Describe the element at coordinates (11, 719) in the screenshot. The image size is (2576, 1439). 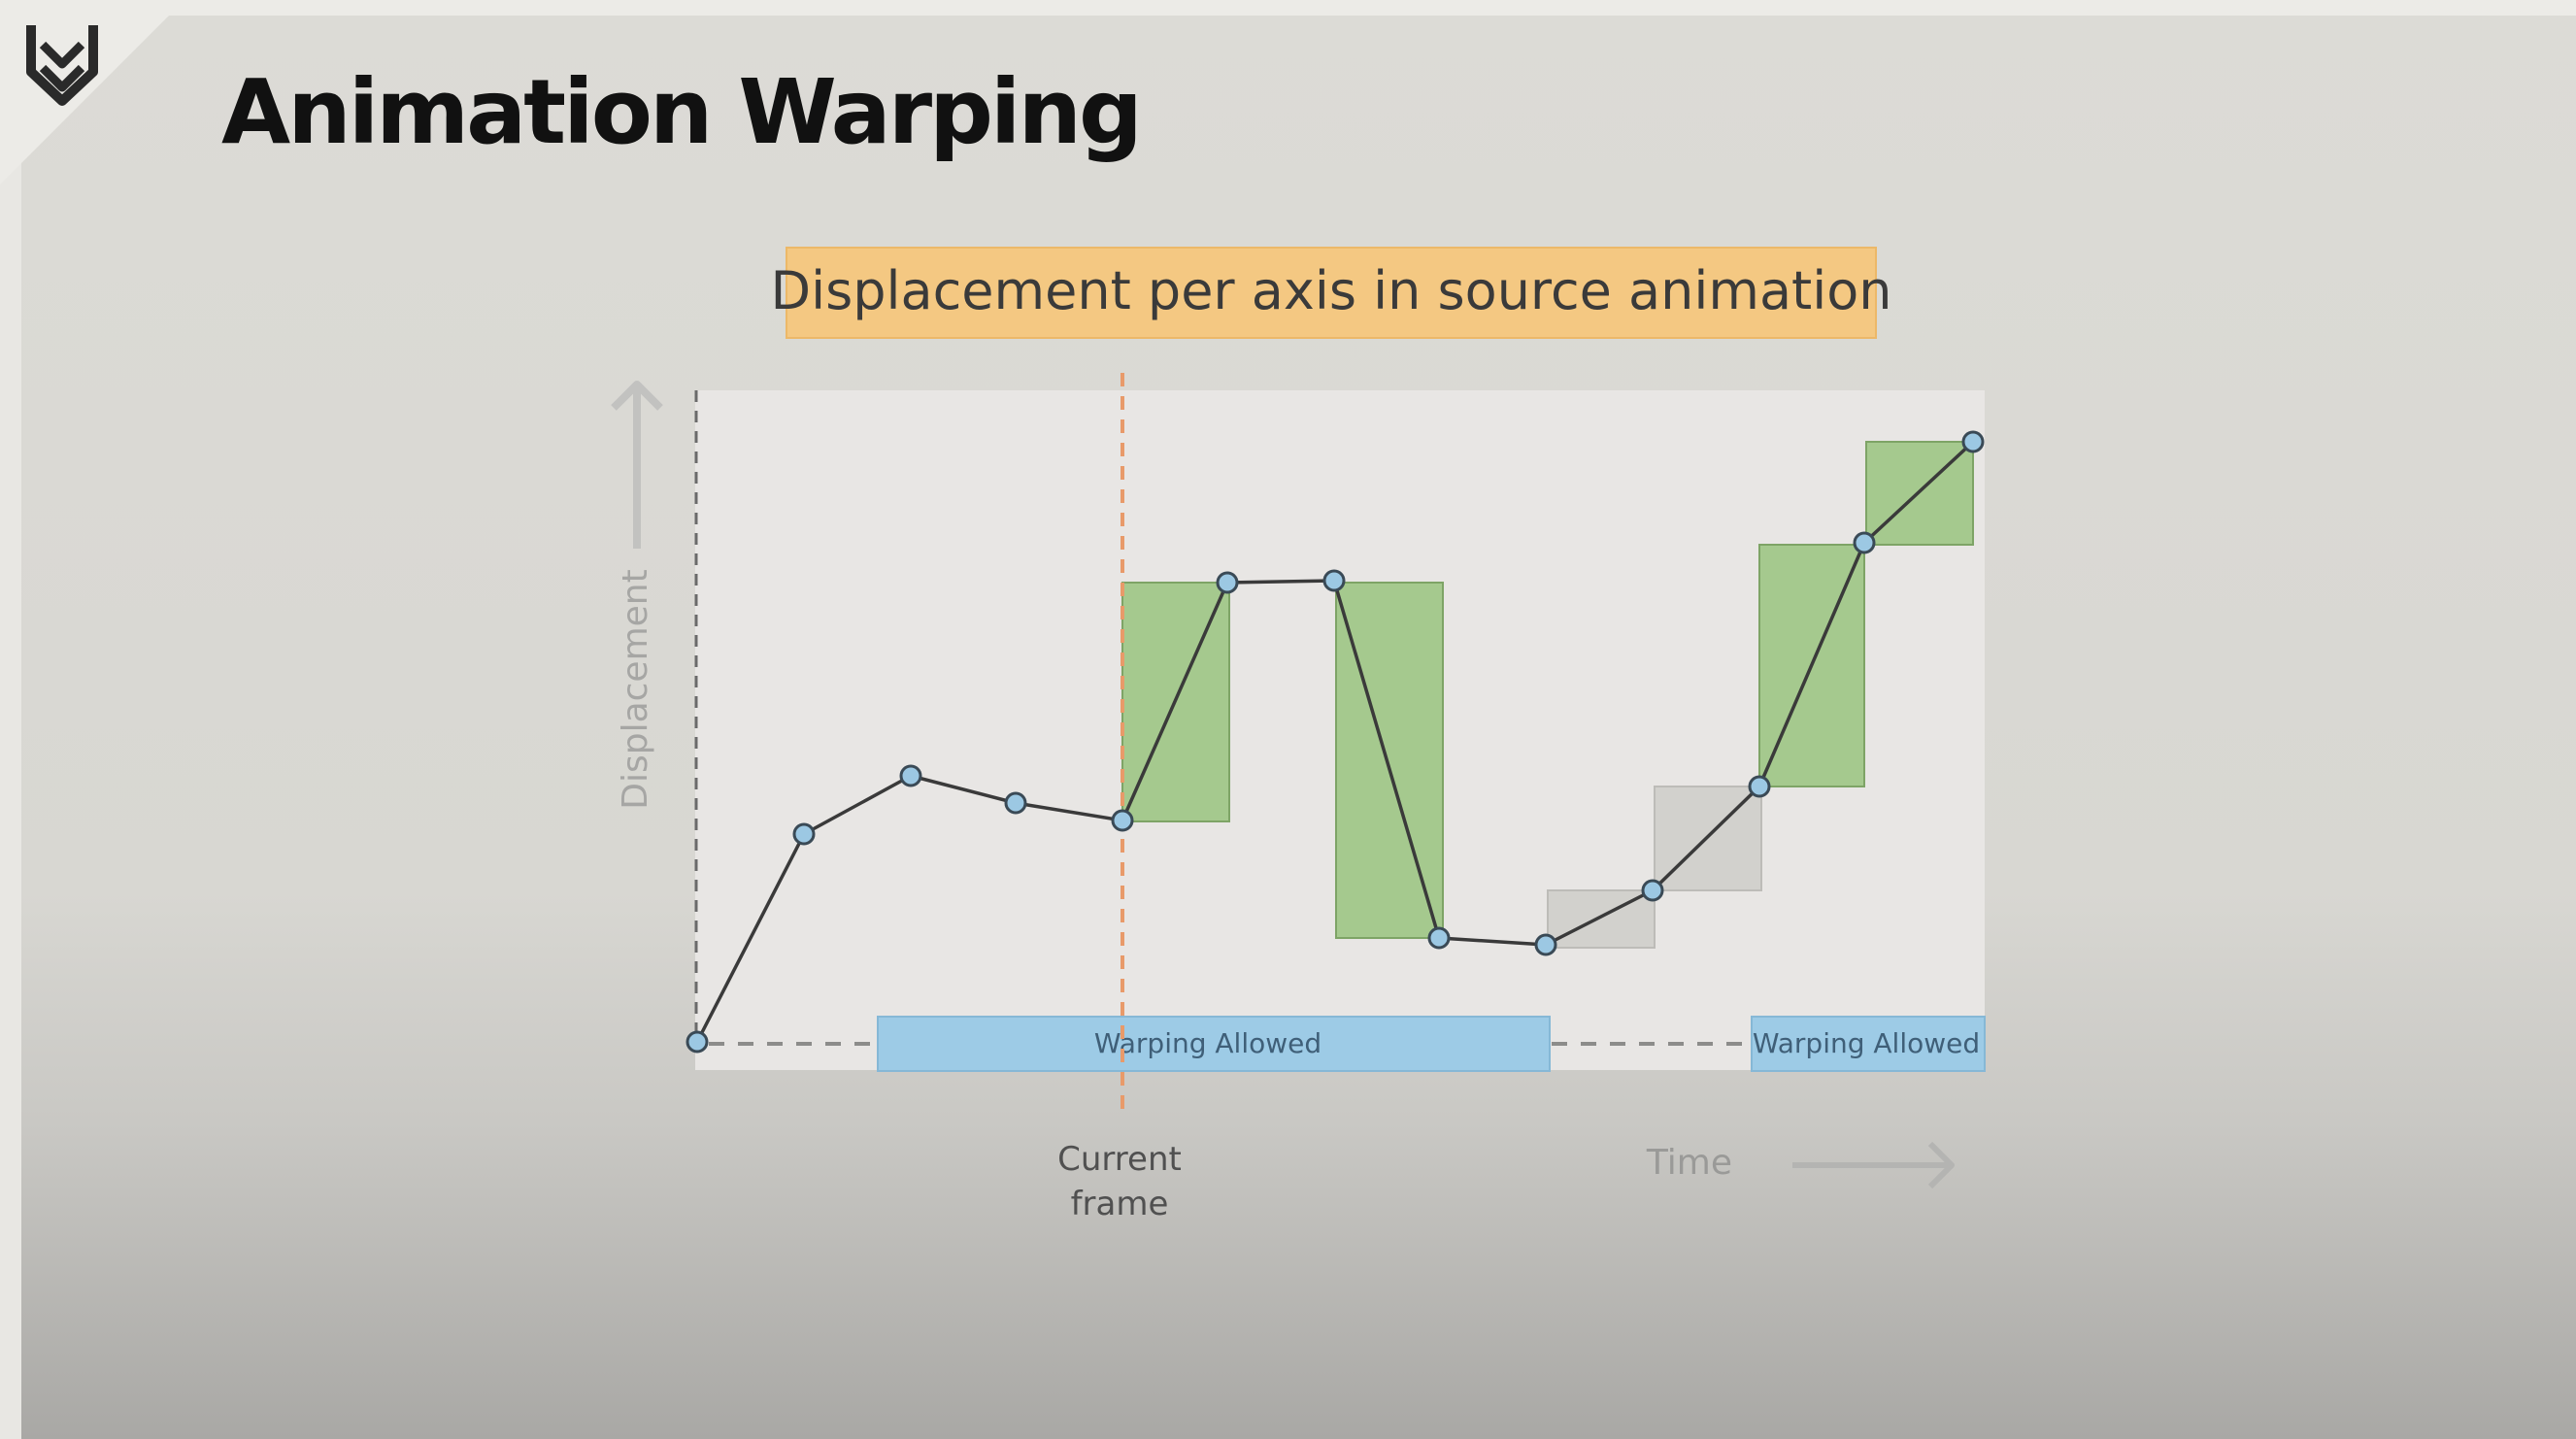
I see `left-frame-strip` at that location.